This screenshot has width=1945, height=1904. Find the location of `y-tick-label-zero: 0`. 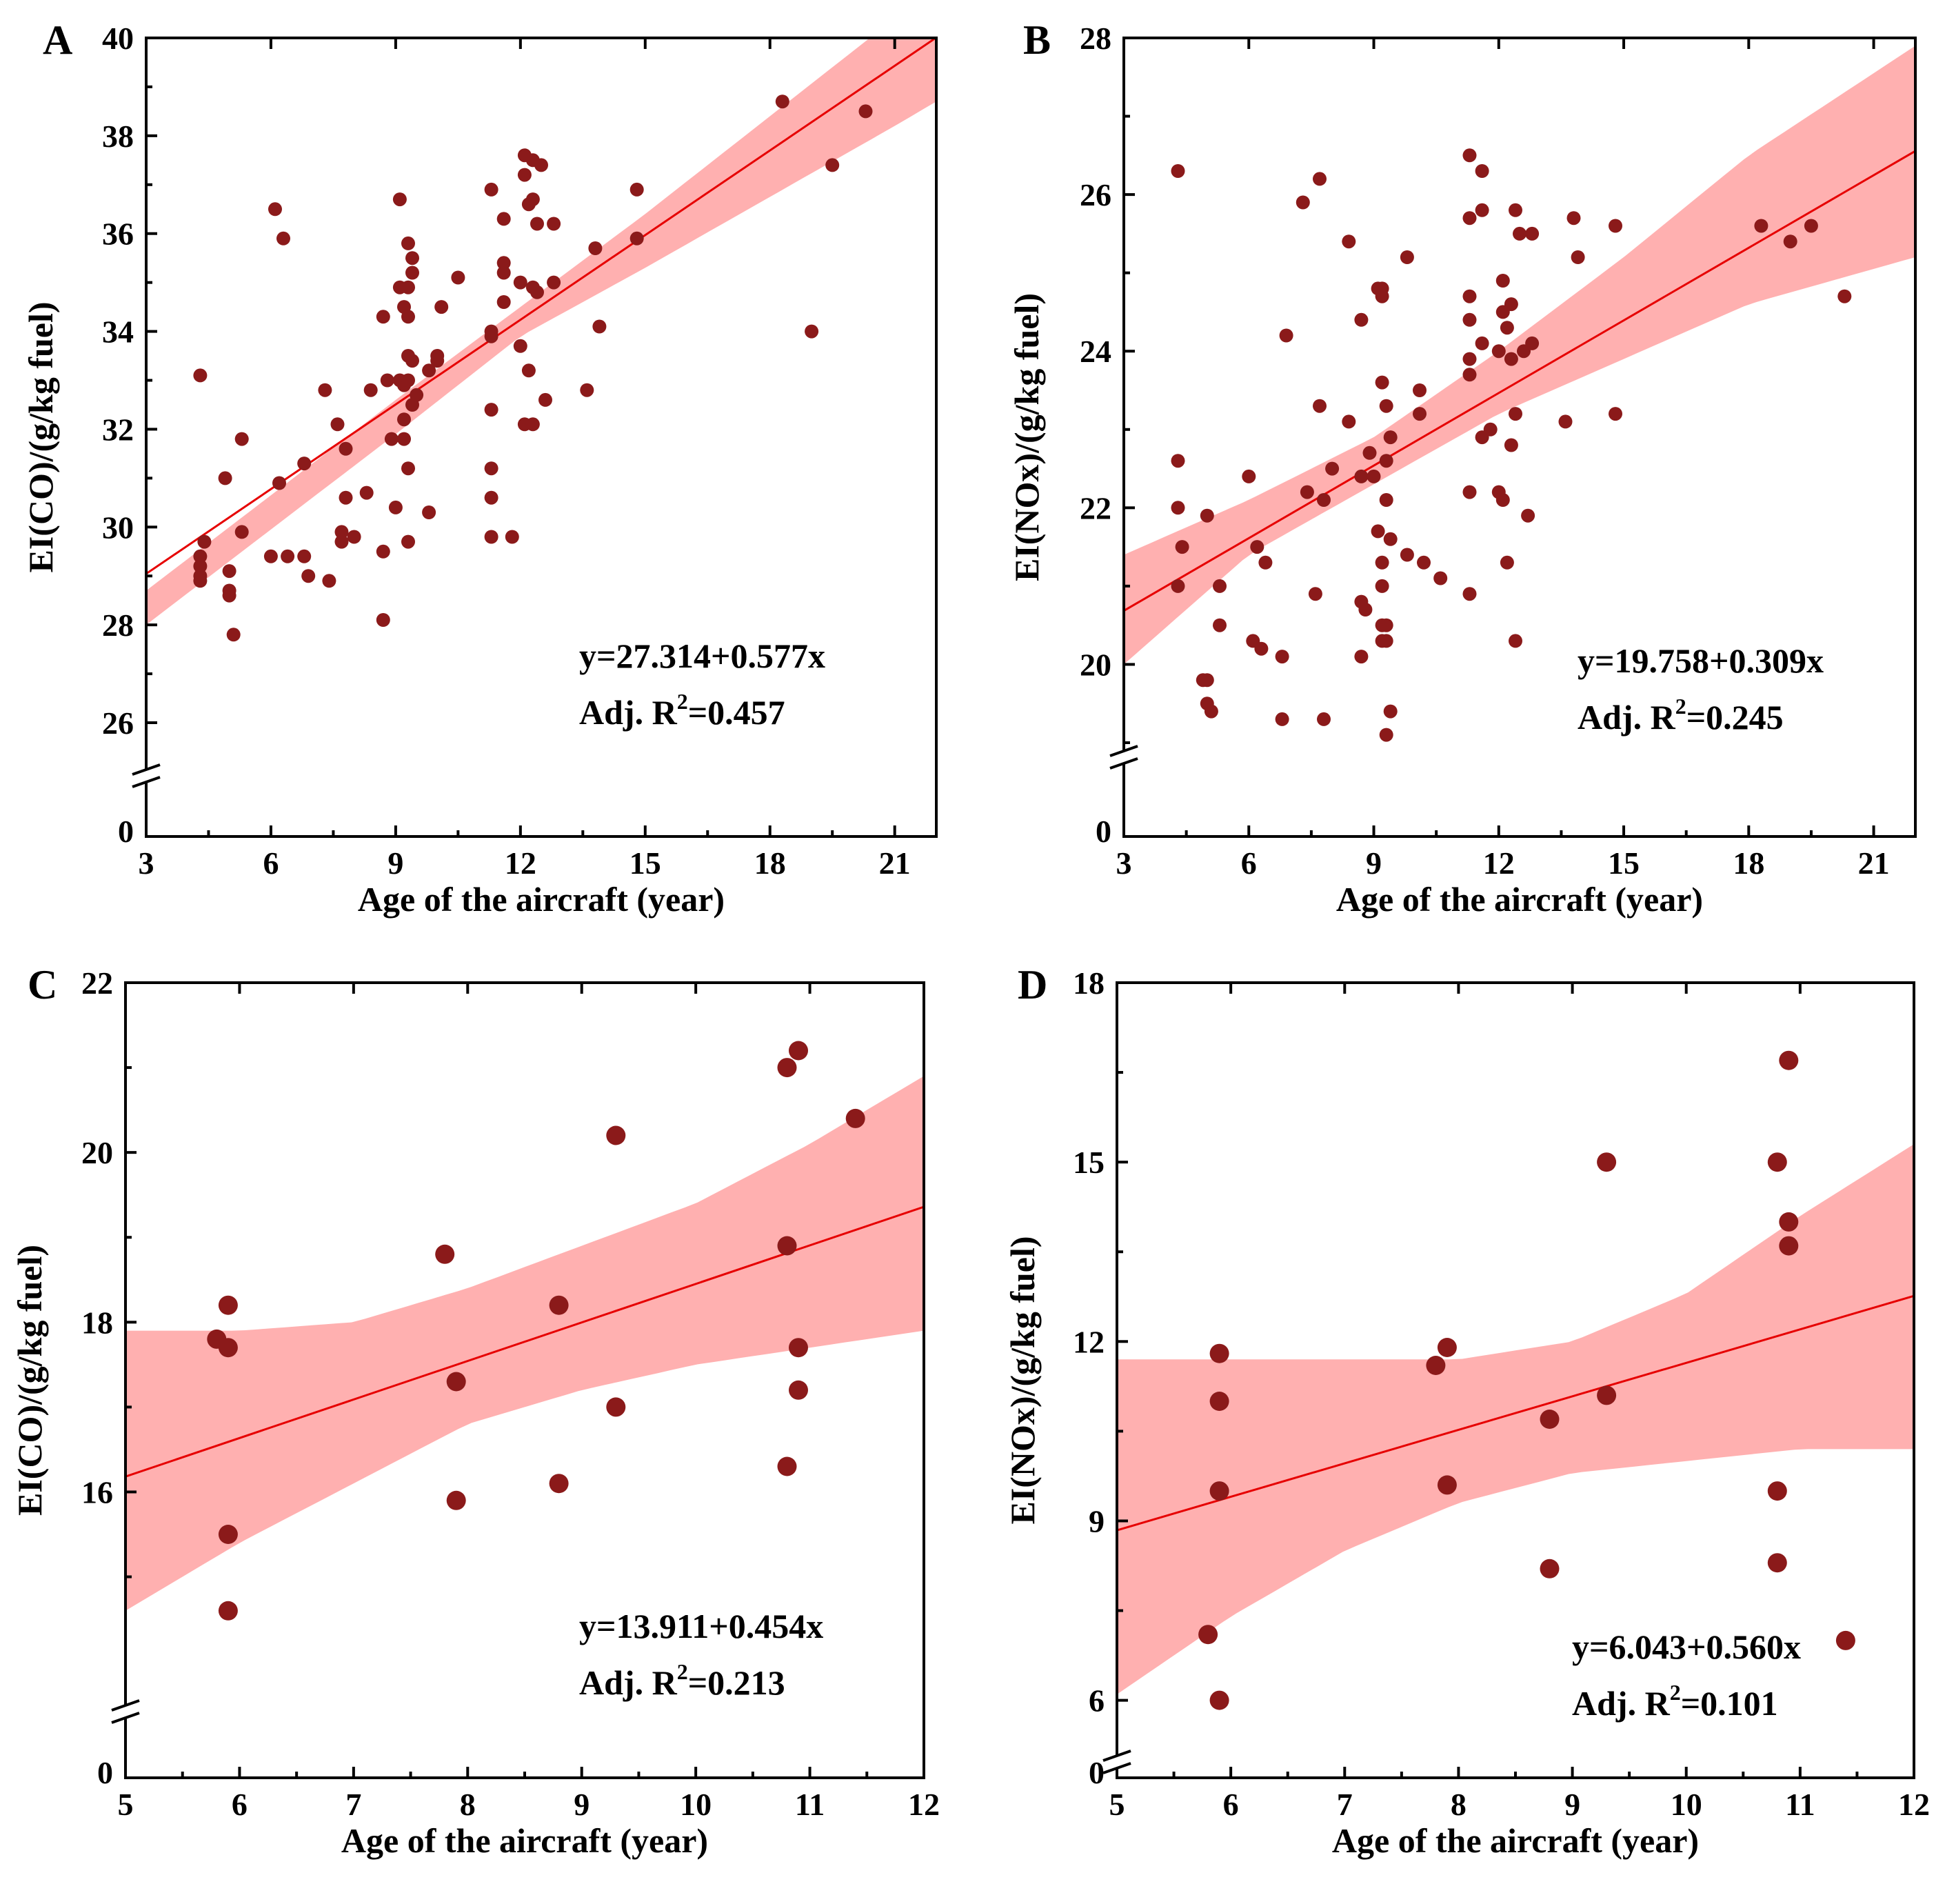

y-tick-label-zero: 0 is located at coordinates (1097, 1773).